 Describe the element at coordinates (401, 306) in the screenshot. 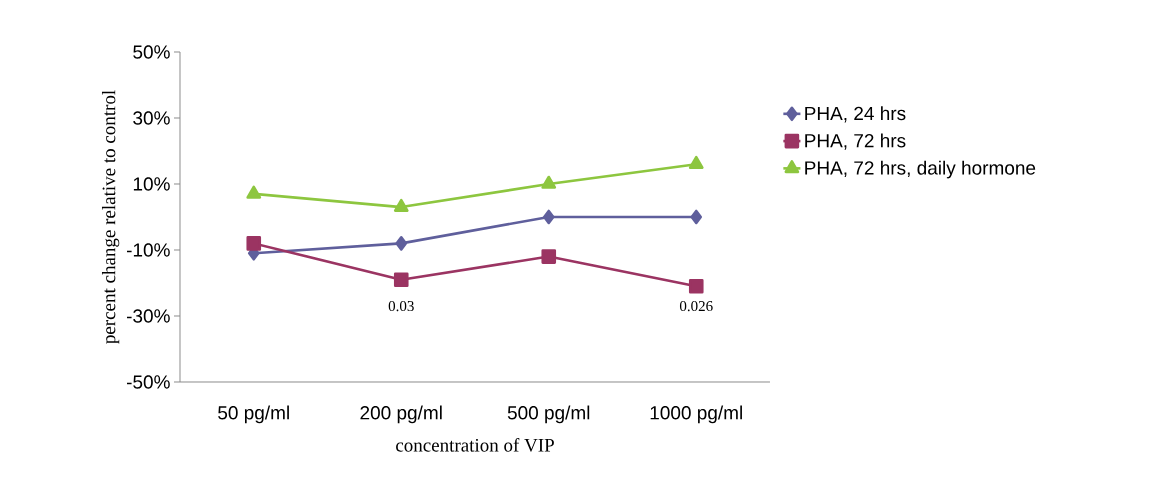

I see `annotation: 0.03` at that location.